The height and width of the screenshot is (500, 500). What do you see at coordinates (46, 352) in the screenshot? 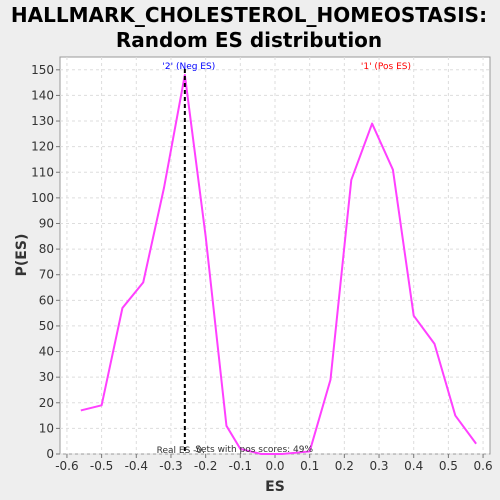
I see `y-tick-label: 40` at bounding box center [46, 352].